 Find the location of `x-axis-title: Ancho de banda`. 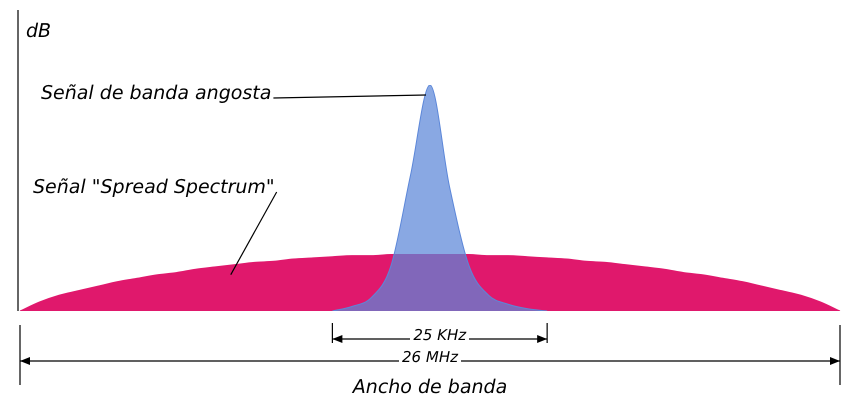

x-axis-title: Ancho de banda is located at coordinates (429, 387).